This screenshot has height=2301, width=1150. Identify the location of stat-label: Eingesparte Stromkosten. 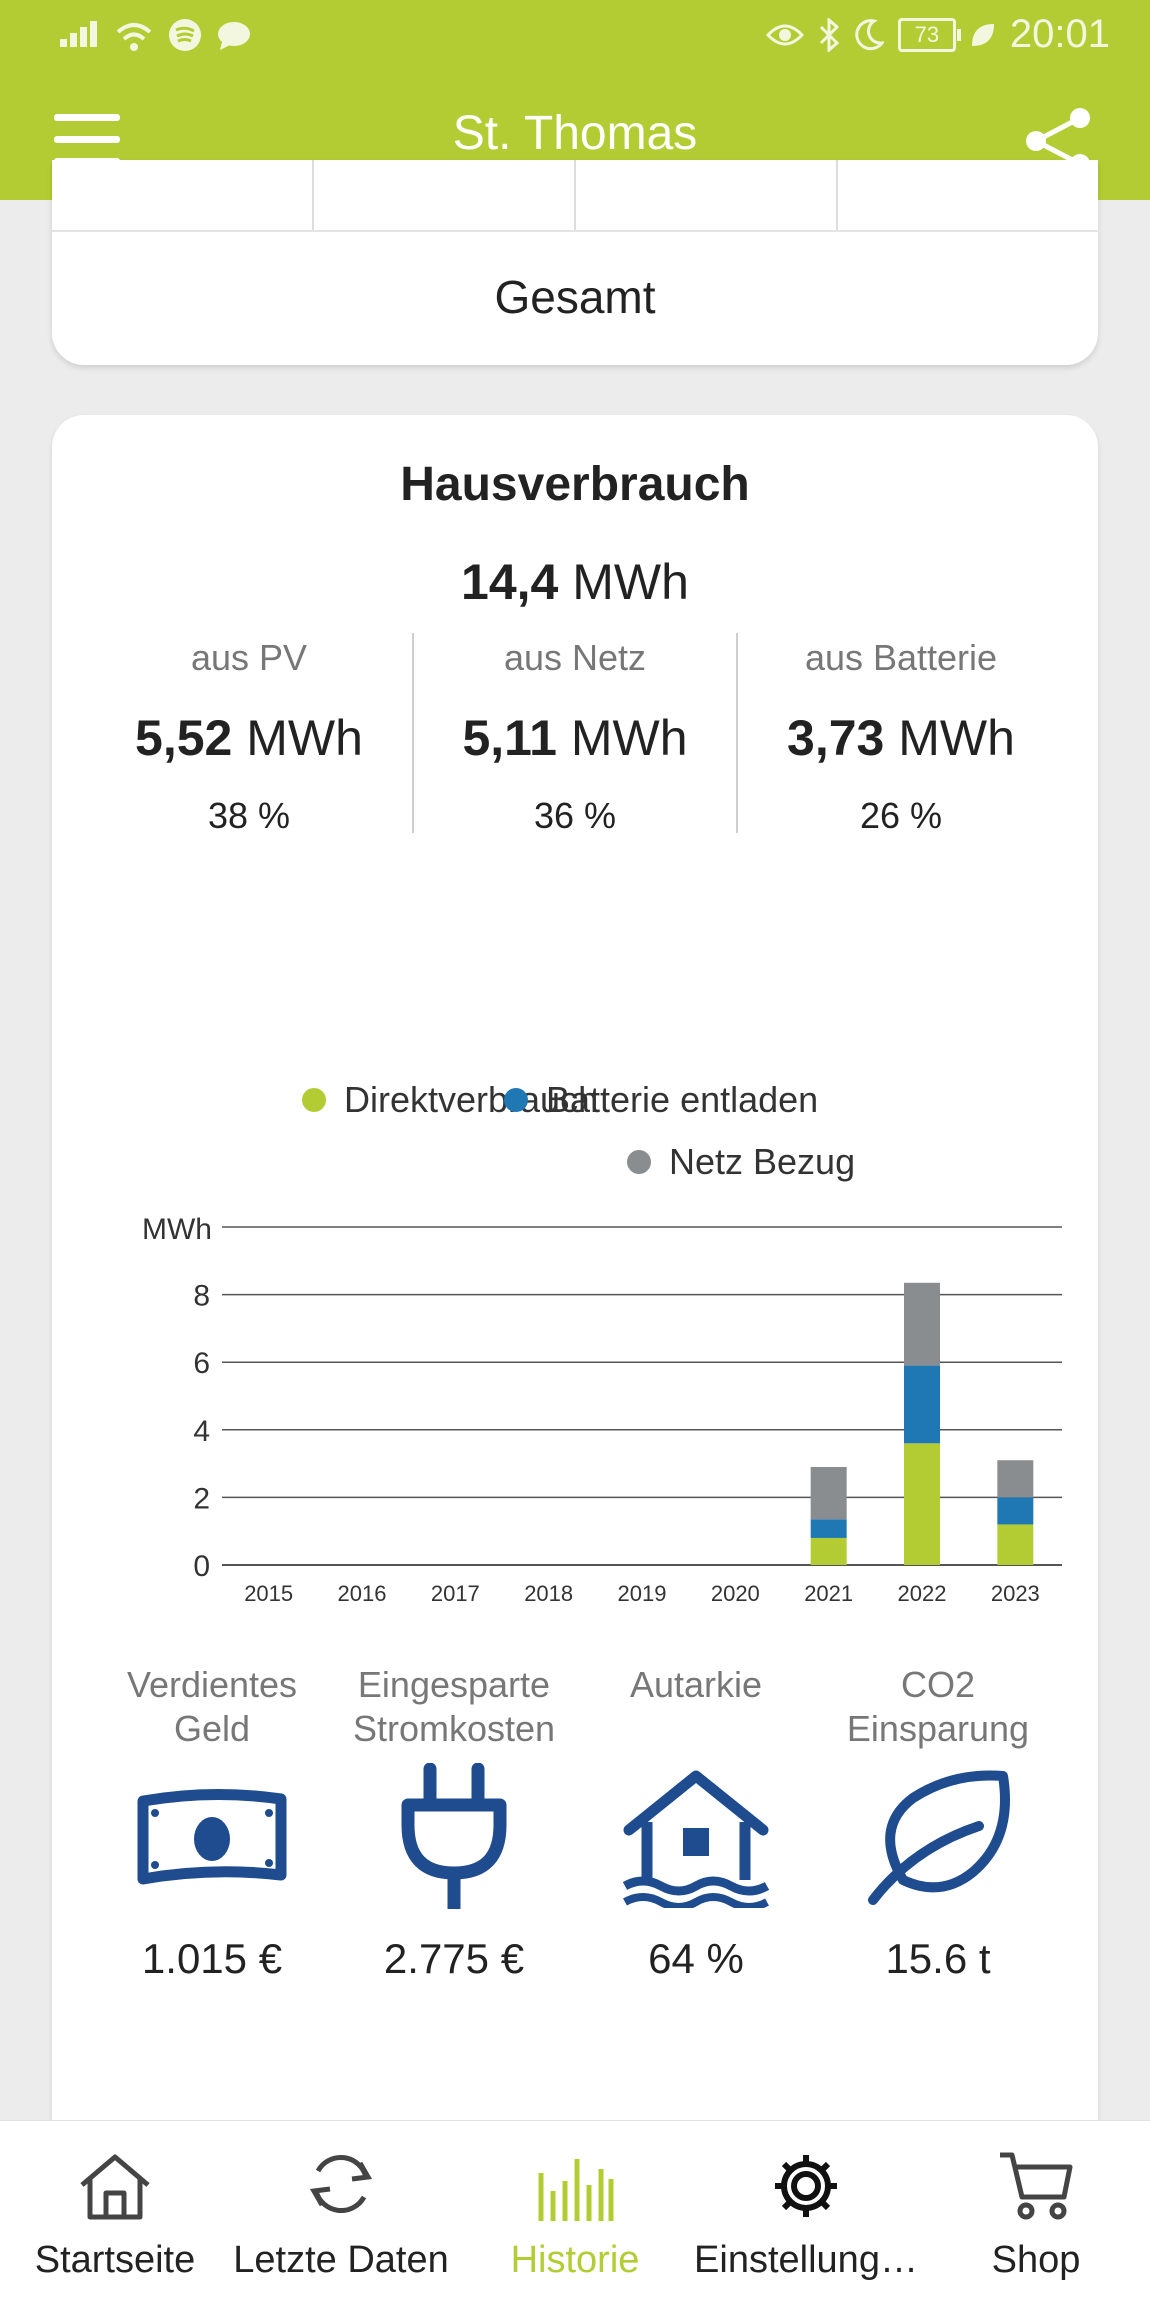
(454, 1706).